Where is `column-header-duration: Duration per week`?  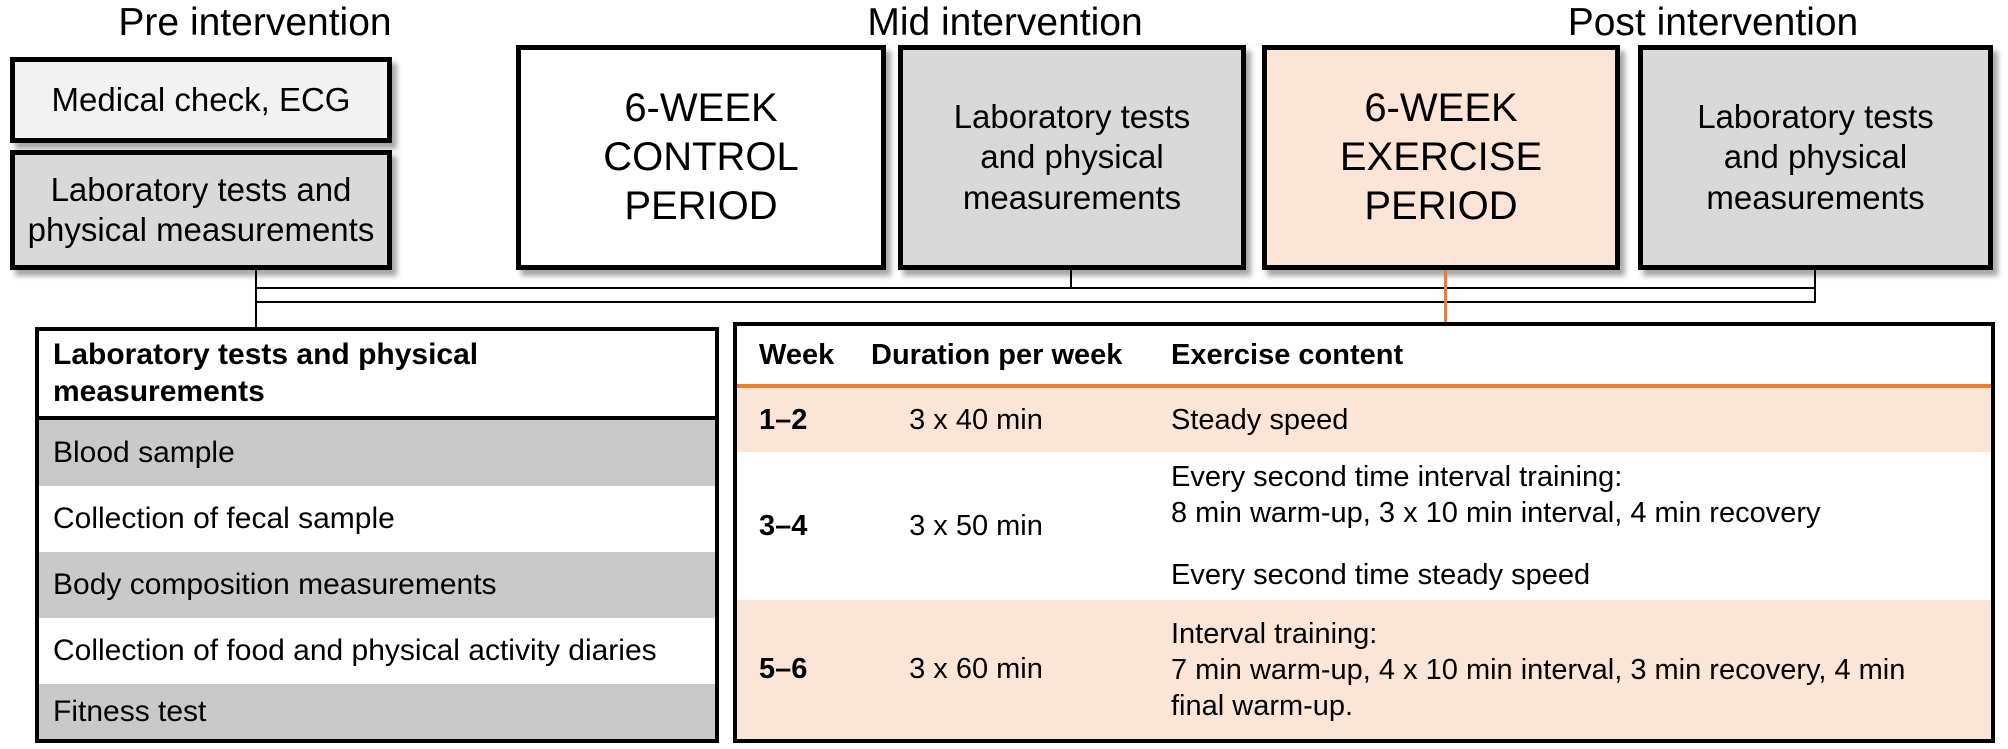
column-header-duration: Duration per week is located at coordinates (997, 354).